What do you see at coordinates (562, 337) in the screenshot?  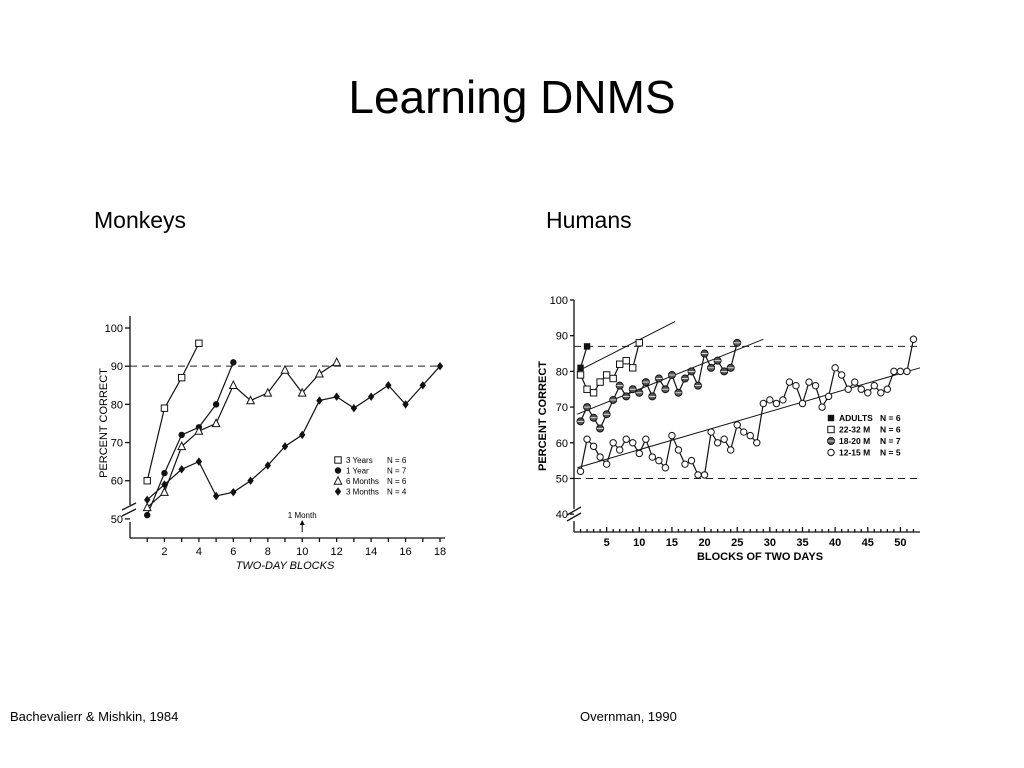 I see `y-tick-label: 90` at bounding box center [562, 337].